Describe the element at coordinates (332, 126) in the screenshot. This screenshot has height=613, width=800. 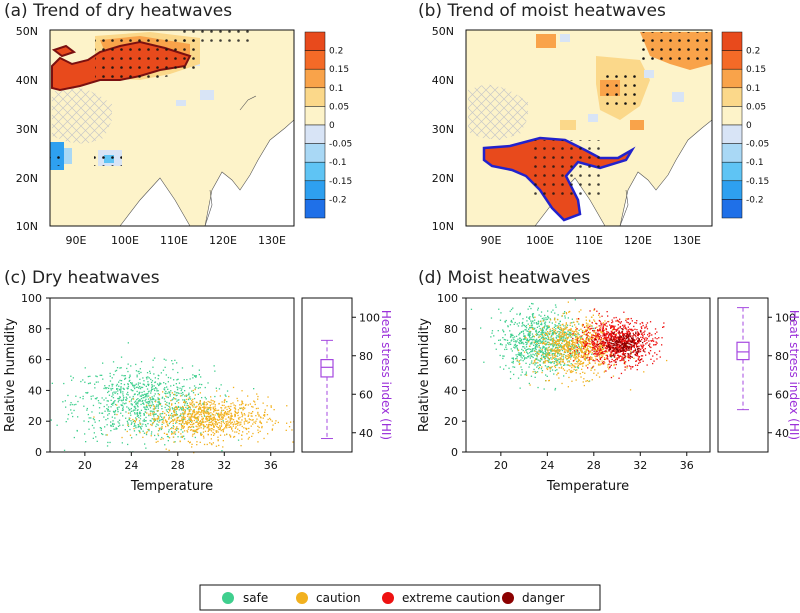
I see `colorbar-tick-label: 0` at that location.